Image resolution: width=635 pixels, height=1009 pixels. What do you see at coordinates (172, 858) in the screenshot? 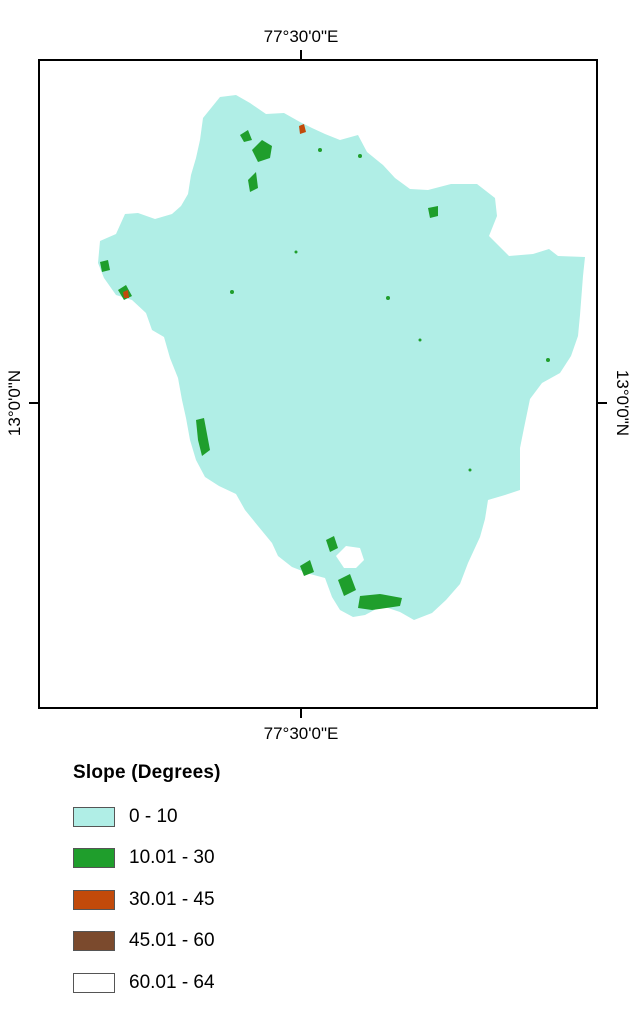
I see `legend-label: 10.01 - 30` at bounding box center [172, 858].